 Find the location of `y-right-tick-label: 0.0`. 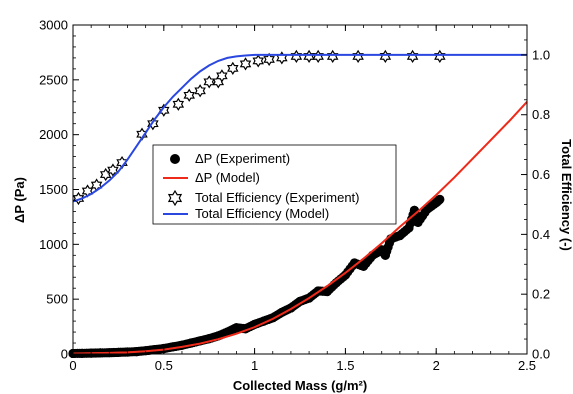

y-right-tick-label: 0.0 is located at coordinates (541, 354).